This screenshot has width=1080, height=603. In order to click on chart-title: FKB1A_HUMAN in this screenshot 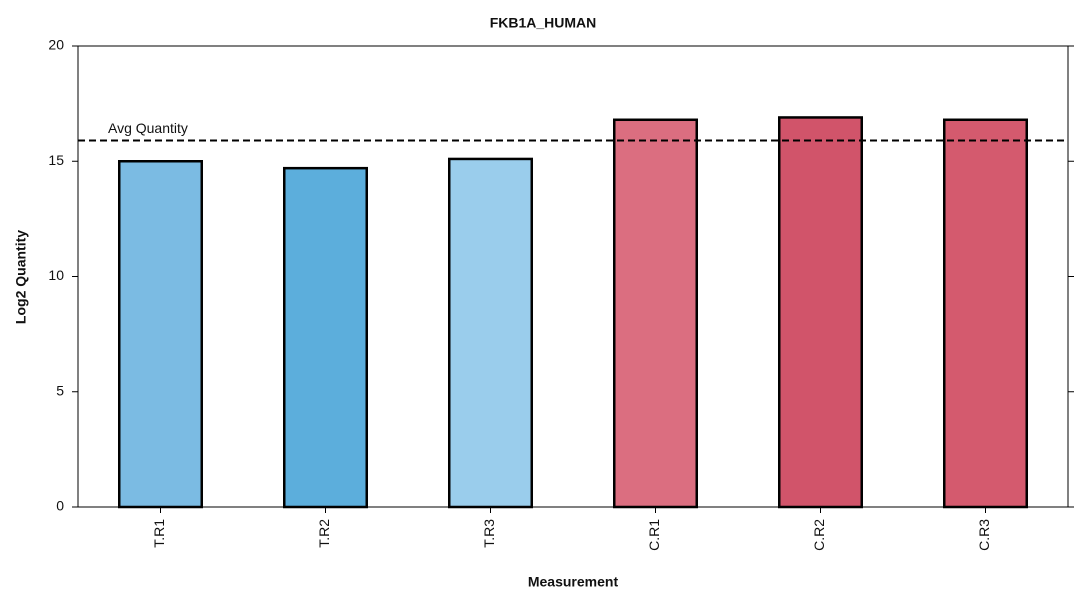, I will do `click(543, 23)`.